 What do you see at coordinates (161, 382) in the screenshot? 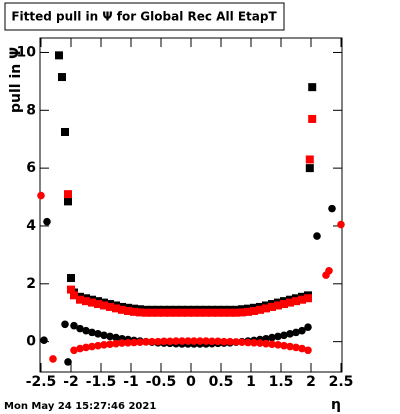
I see `x-tick-label: -0.5` at bounding box center [161, 382].